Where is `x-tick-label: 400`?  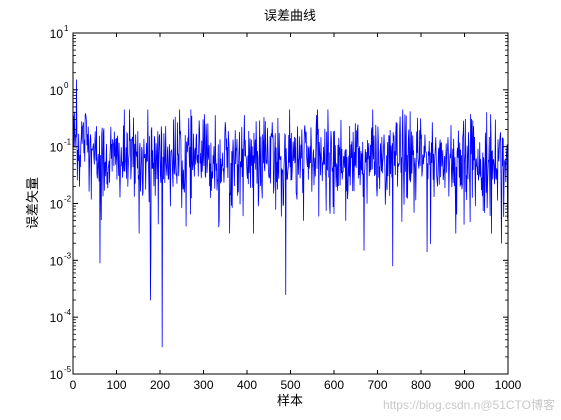 x-tick-label: 400 is located at coordinates (247, 385).